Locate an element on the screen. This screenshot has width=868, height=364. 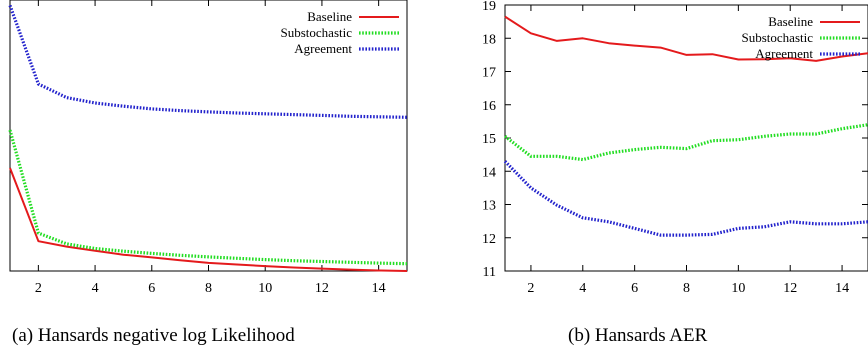
legend-label-baseline-a: Baseline is located at coordinates (329, 16).